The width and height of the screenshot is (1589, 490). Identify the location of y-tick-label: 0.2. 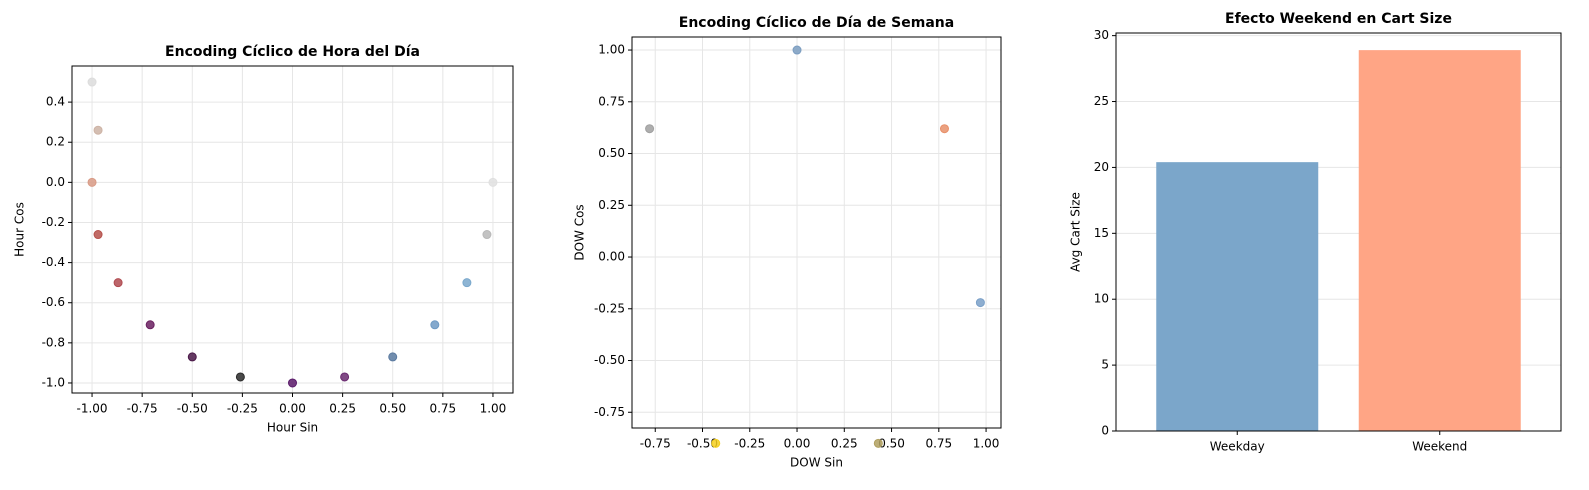
(55, 142).